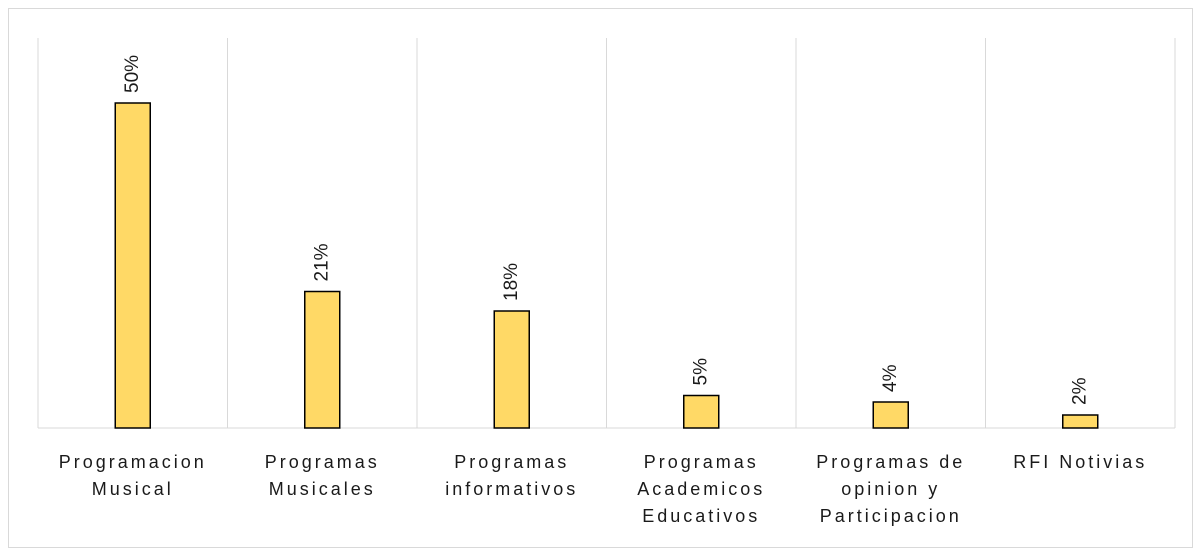 This screenshot has width=1201, height=550. What do you see at coordinates (1079, 391) in the screenshot?
I see `data-label: 2%` at bounding box center [1079, 391].